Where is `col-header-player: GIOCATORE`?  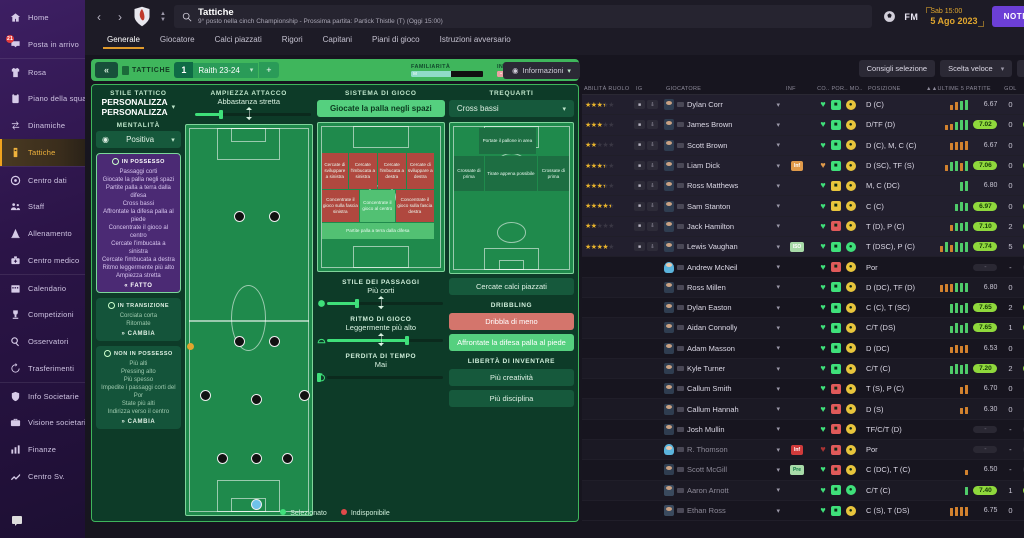
col-header-player: GIOCATORE is located at coordinates (684, 88).